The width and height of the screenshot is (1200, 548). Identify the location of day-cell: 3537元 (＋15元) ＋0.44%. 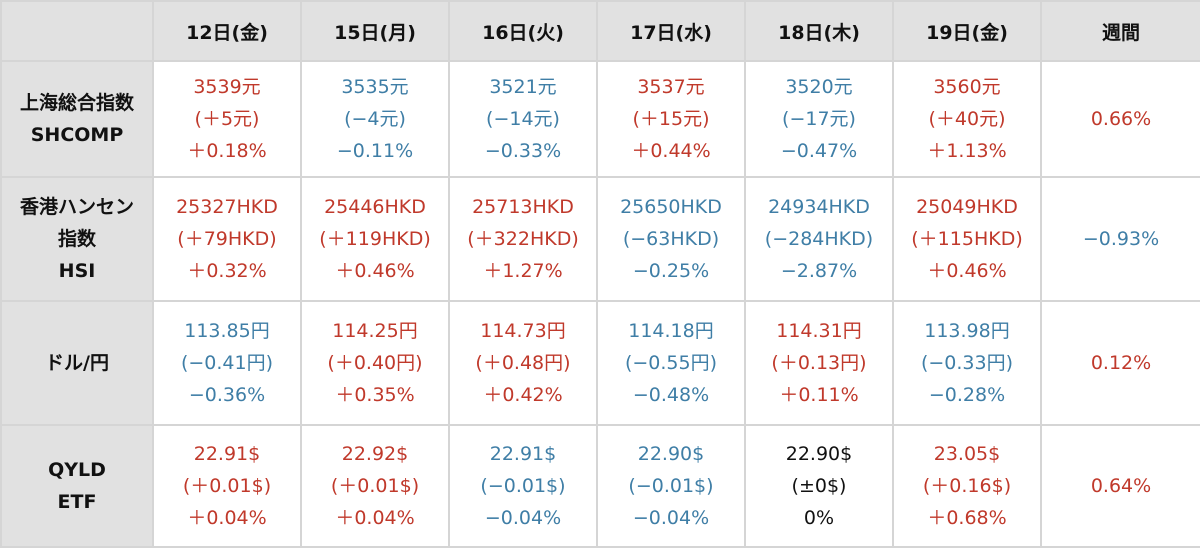
(671, 119).